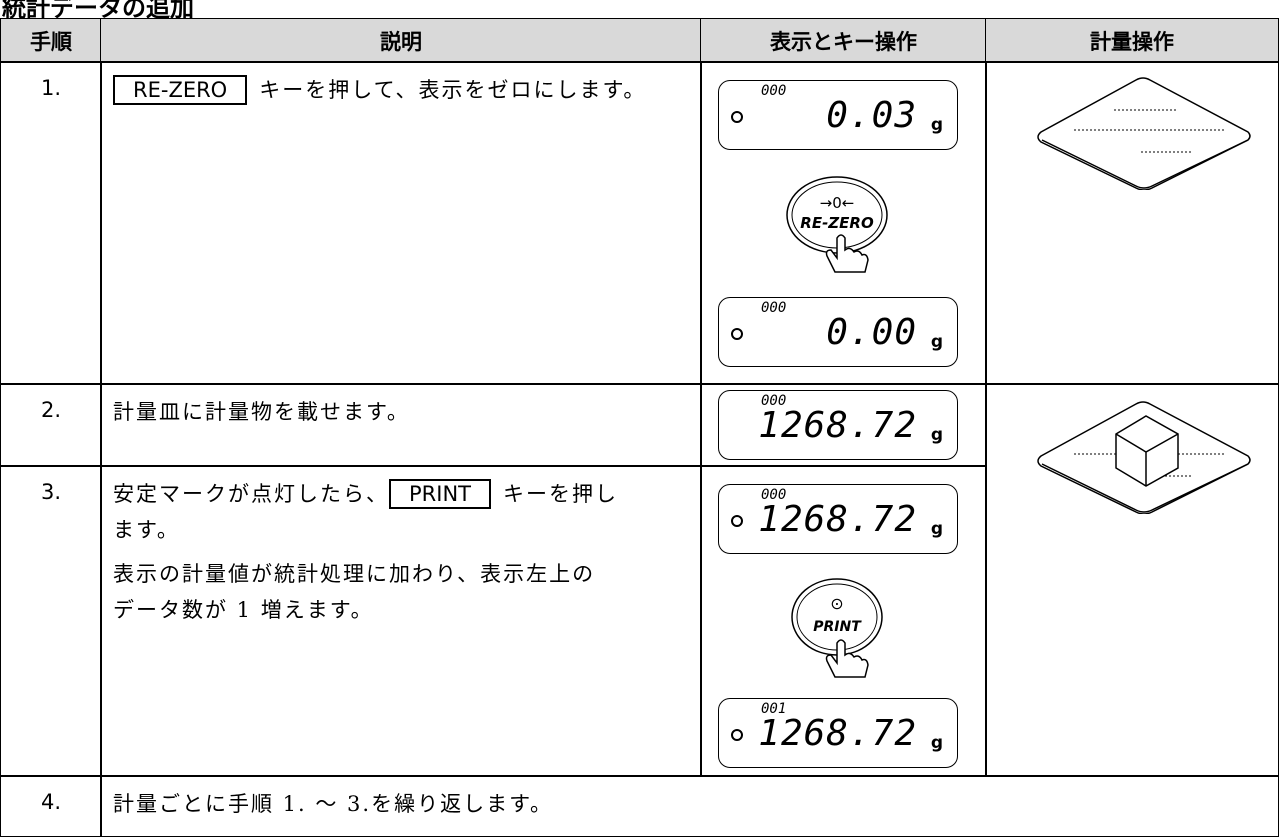 The width and height of the screenshot is (1279, 837). I want to click on weight-value: 0.03, so click(871, 115).